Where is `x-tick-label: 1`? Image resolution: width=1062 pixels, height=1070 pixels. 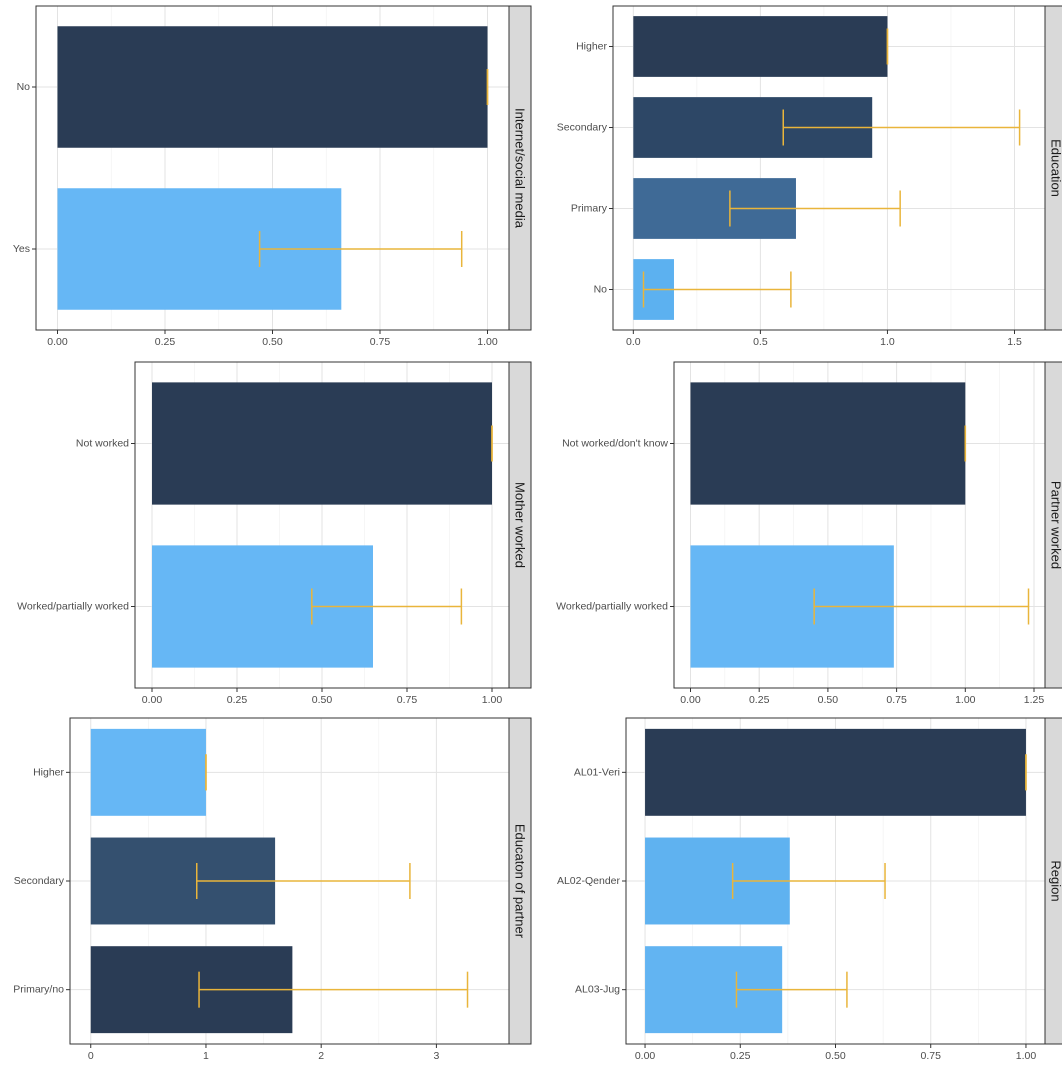 x-tick-label: 1 is located at coordinates (206, 1056).